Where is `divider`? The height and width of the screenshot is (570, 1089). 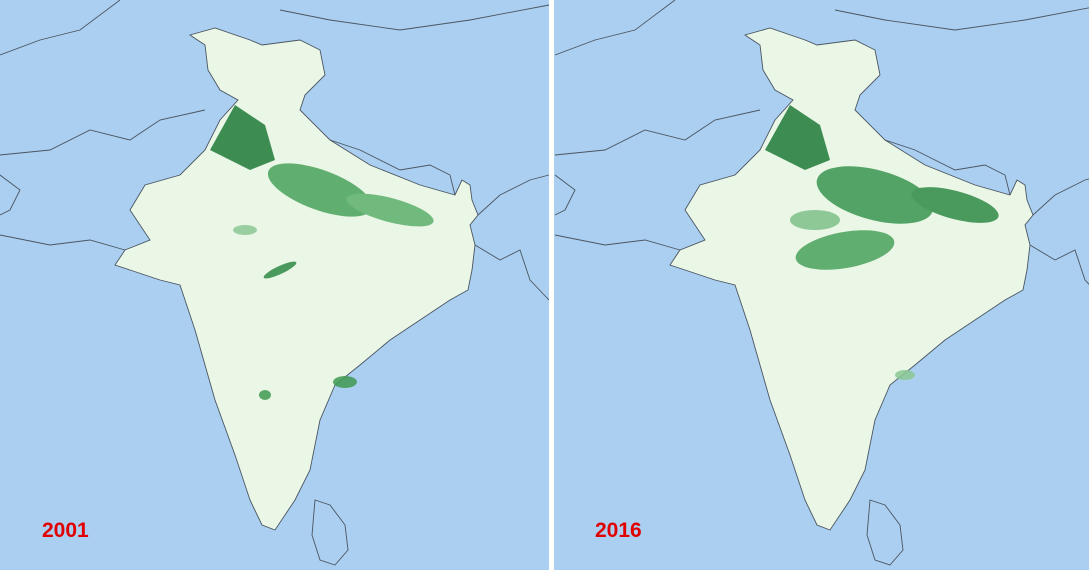 divider is located at coordinates (551, 285).